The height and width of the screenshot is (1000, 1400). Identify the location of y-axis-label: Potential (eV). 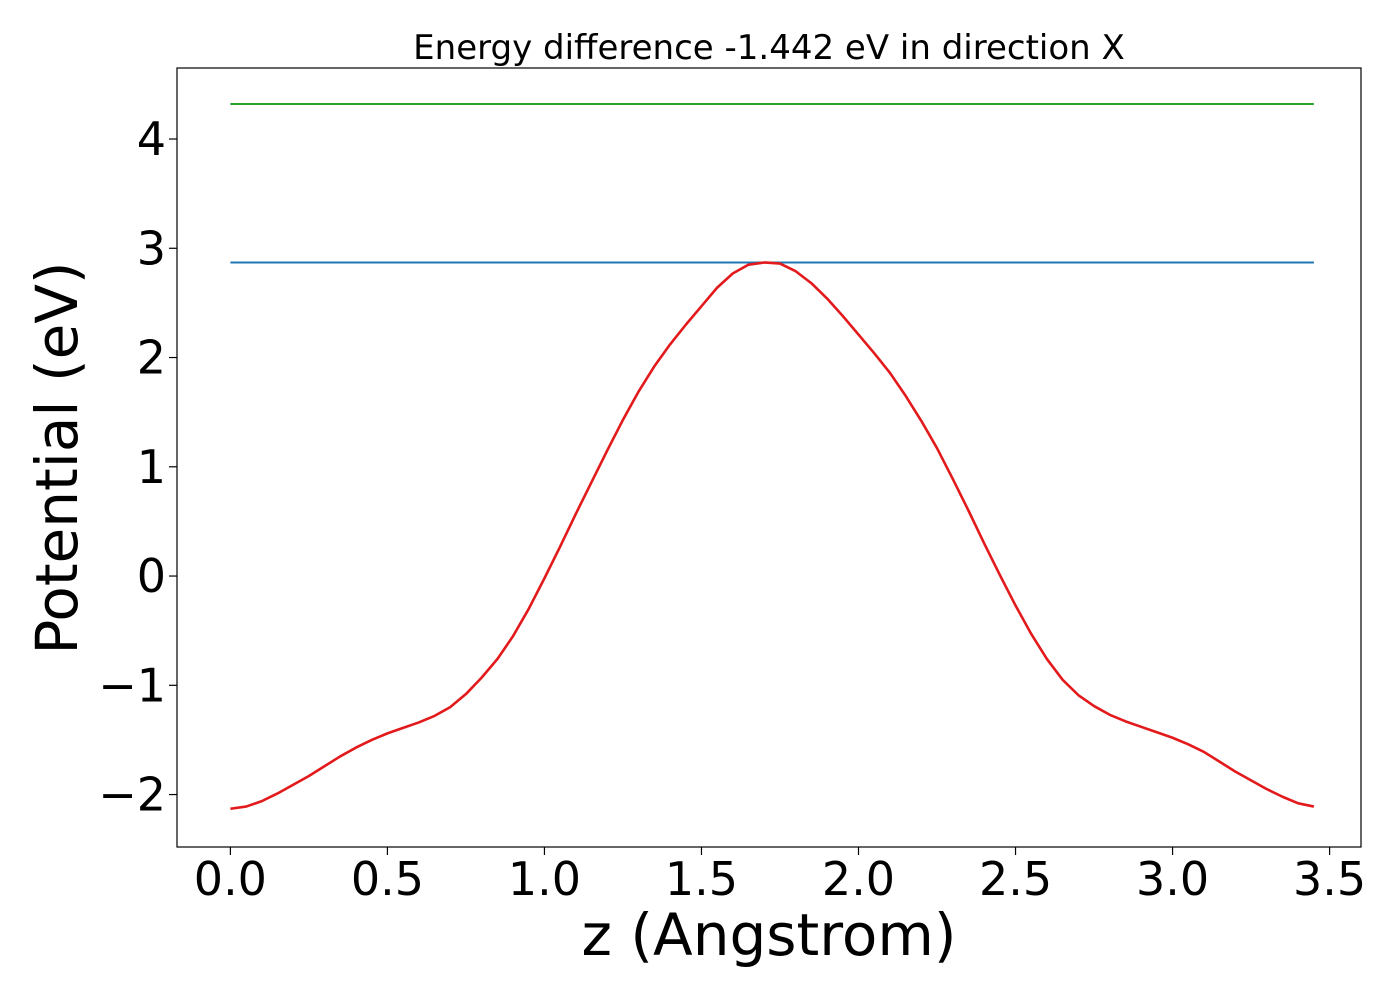
(57, 457).